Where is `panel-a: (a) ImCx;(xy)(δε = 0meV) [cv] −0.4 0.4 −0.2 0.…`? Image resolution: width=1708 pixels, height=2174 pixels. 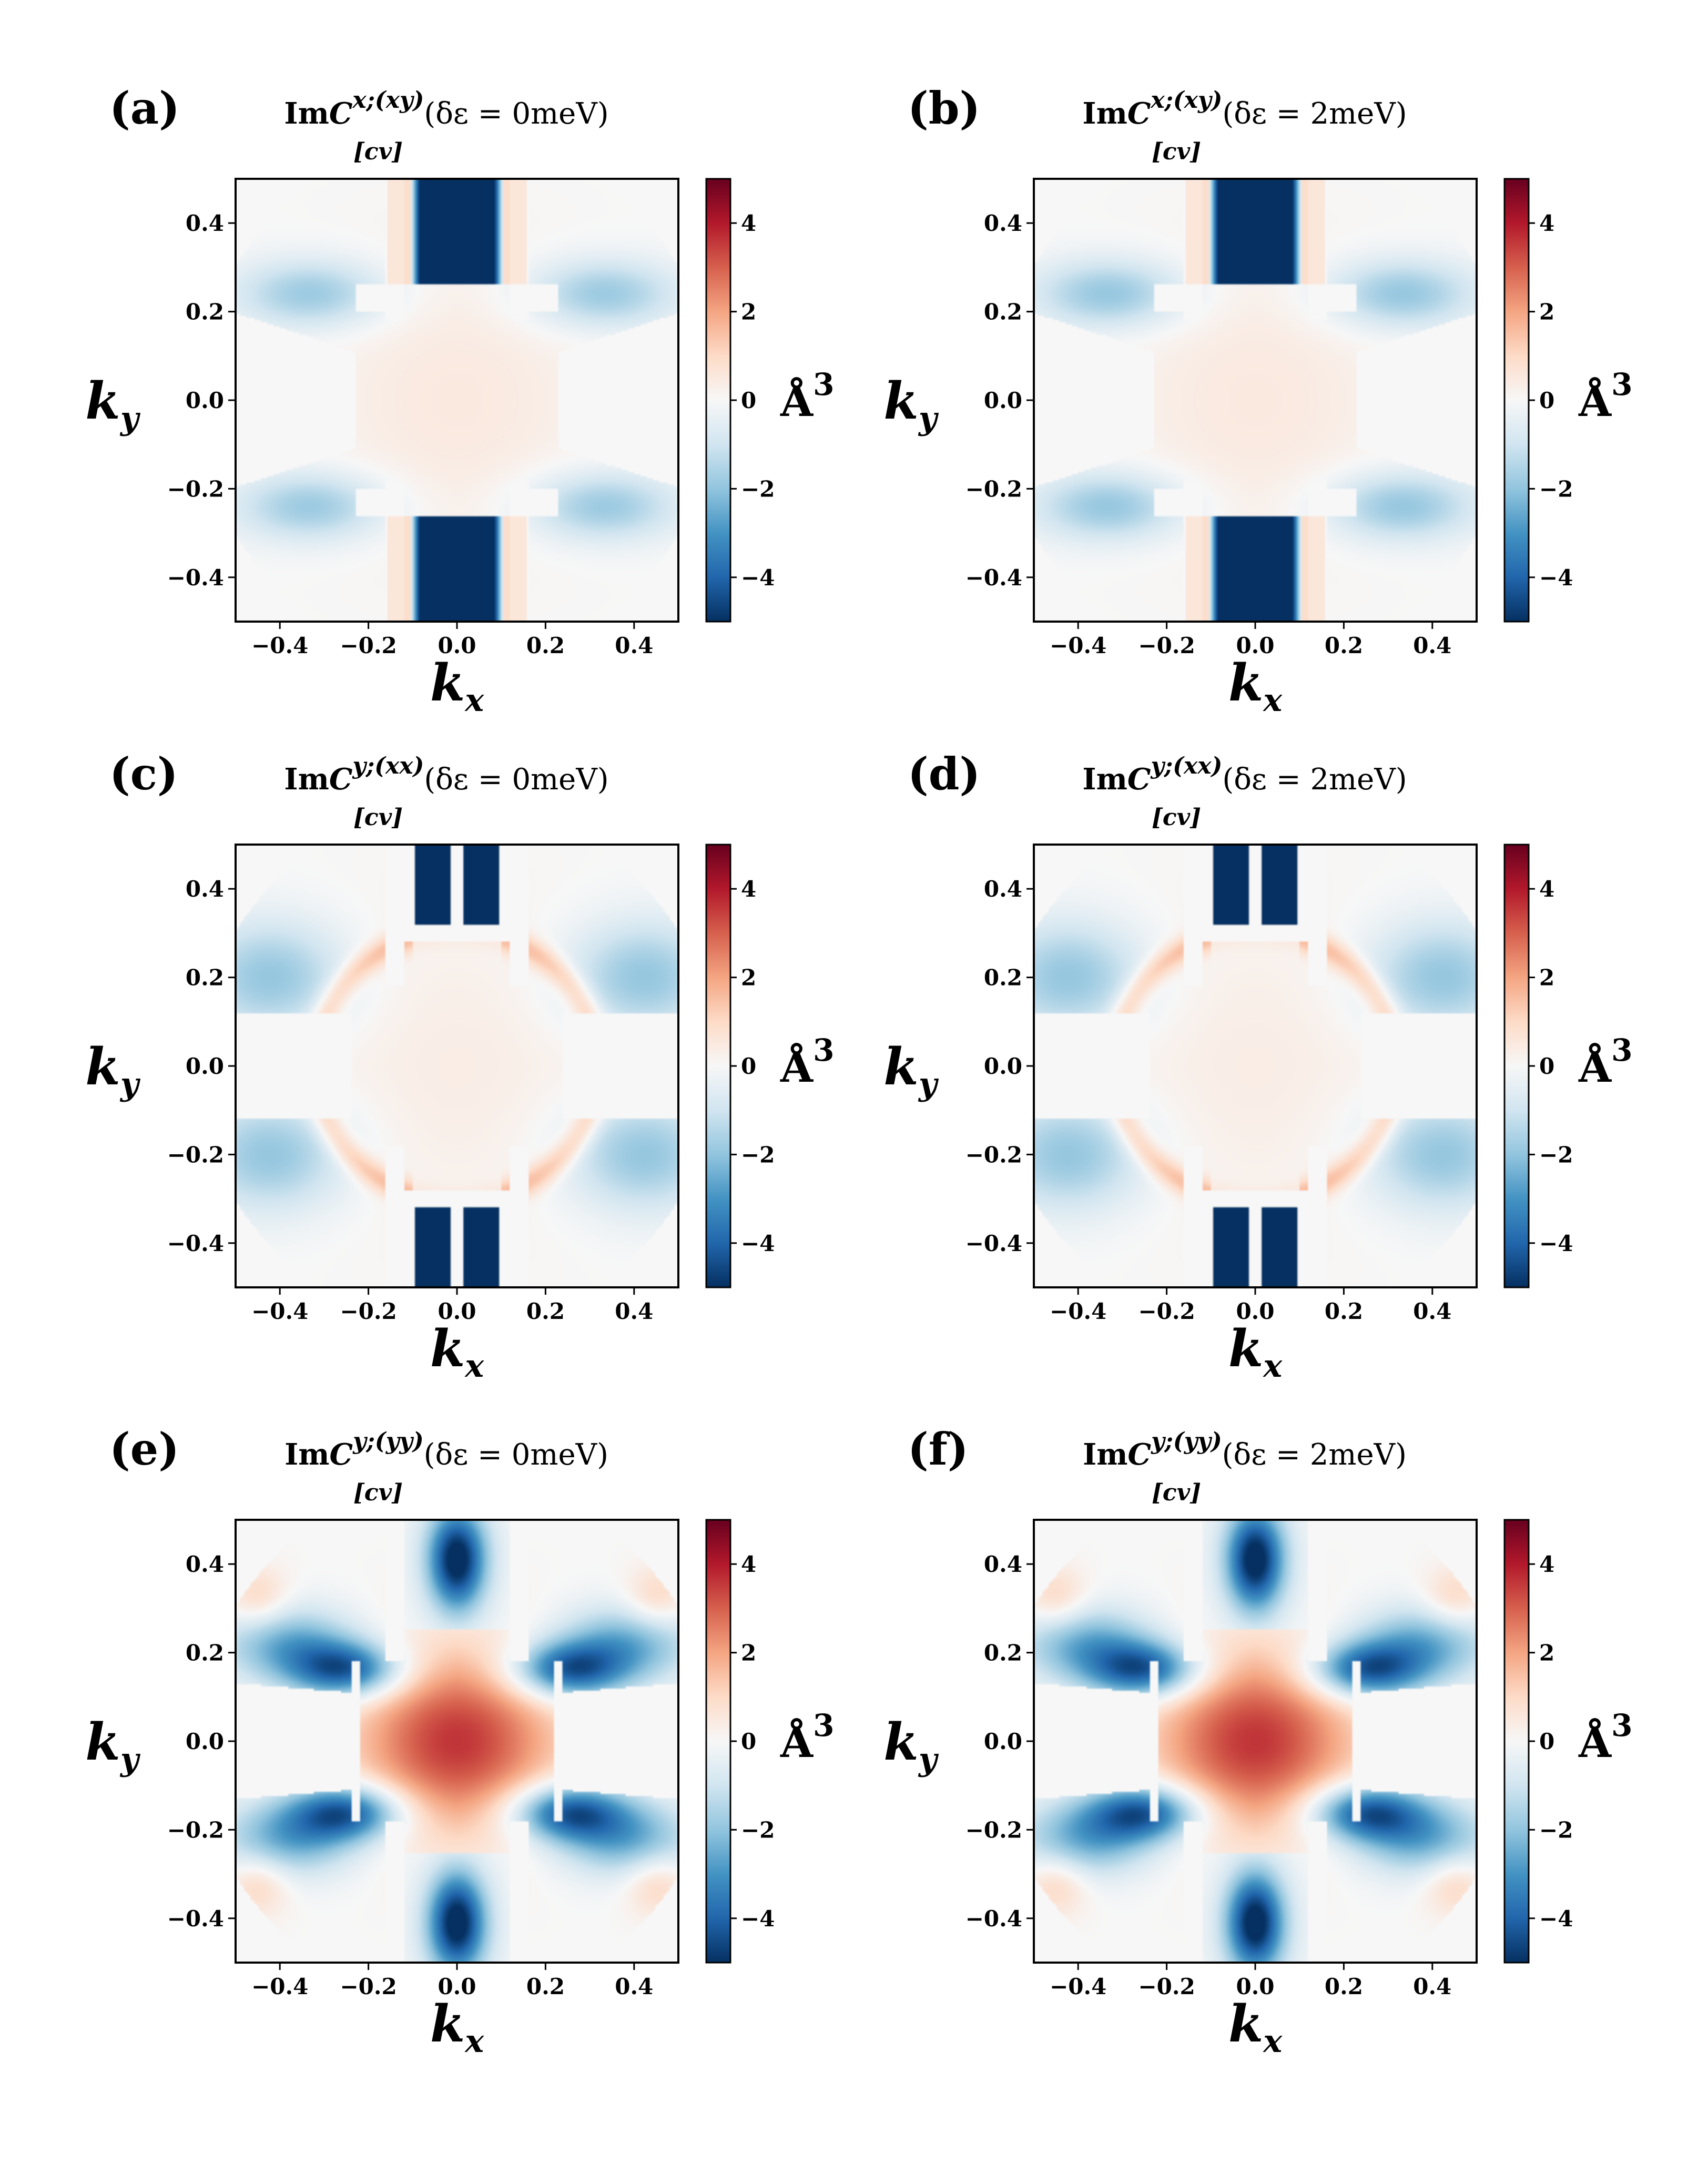 panel-a: (a) ImCx;(xy)(δε = 0meV) [cv] −0.4 0.4 −0.2 0.… is located at coordinates (459, 400).